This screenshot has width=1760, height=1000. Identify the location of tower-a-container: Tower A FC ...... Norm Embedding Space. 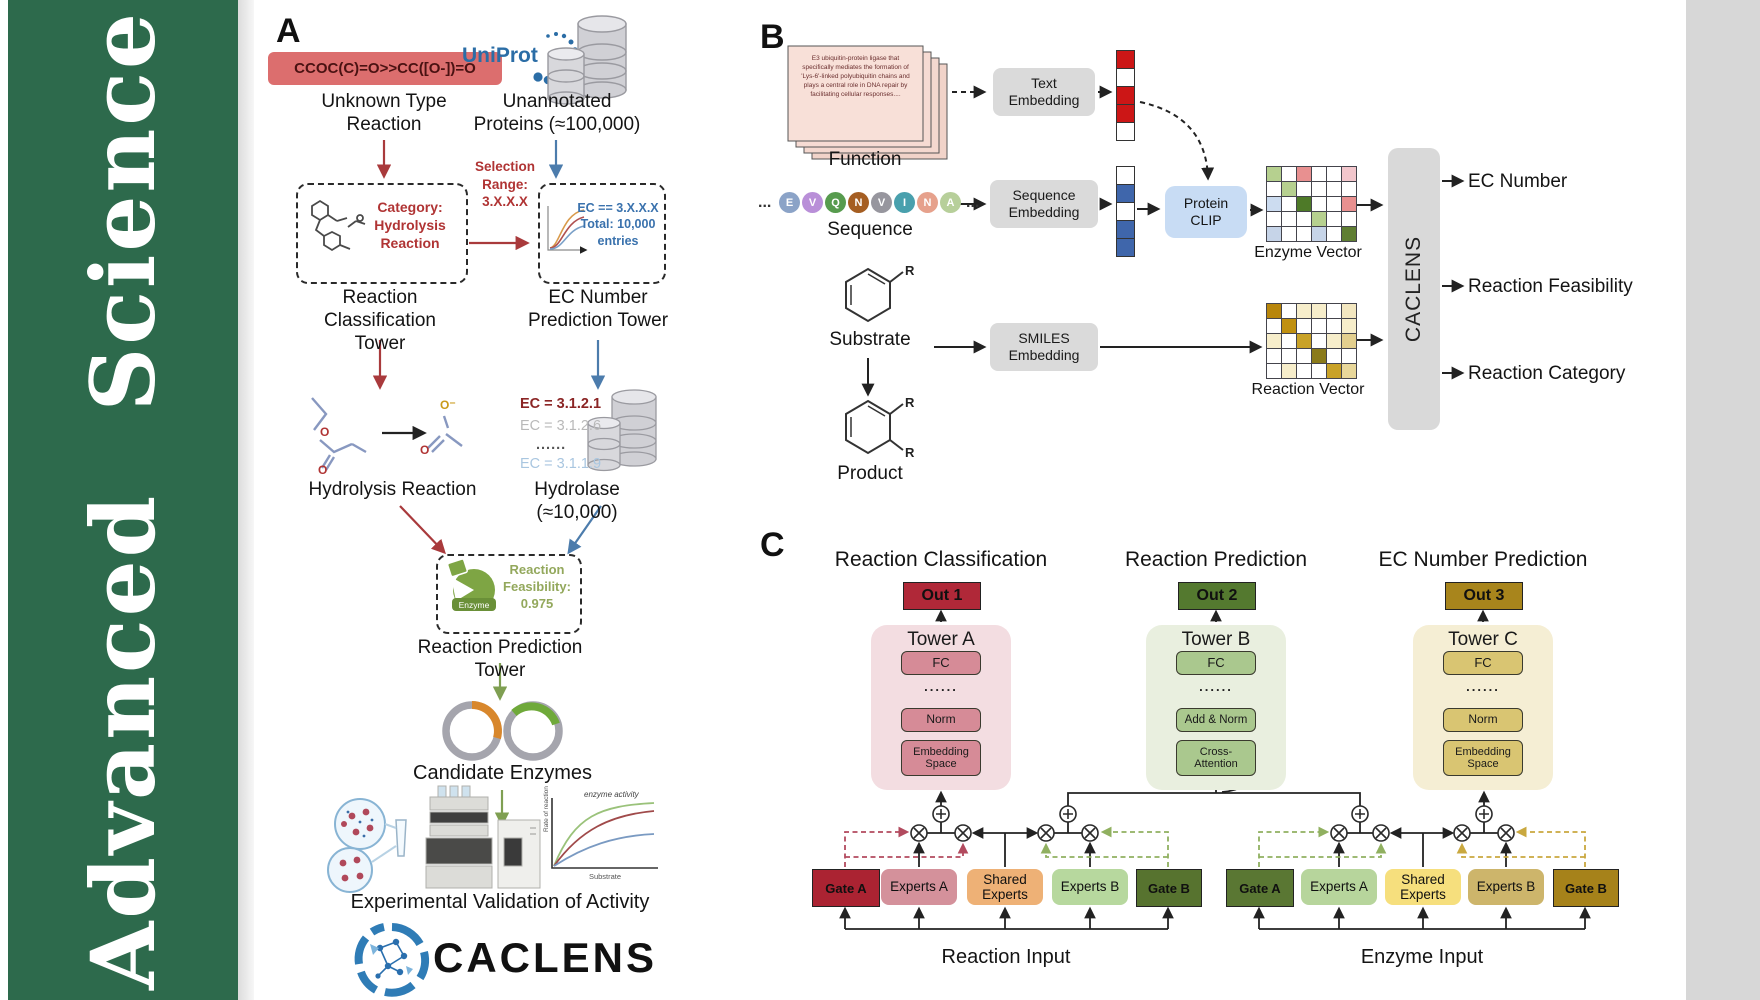
(941, 707).